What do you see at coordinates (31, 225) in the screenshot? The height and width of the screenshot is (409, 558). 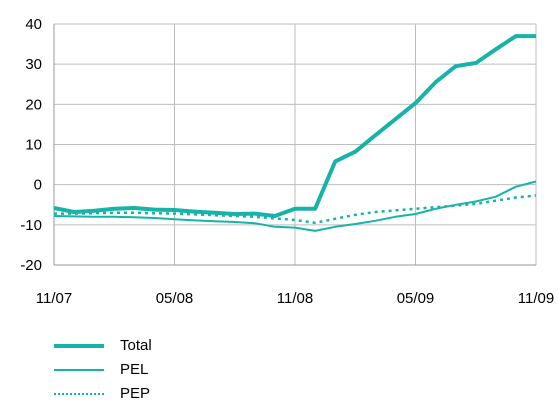 I see `y-tick-label: -10` at bounding box center [31, 225].